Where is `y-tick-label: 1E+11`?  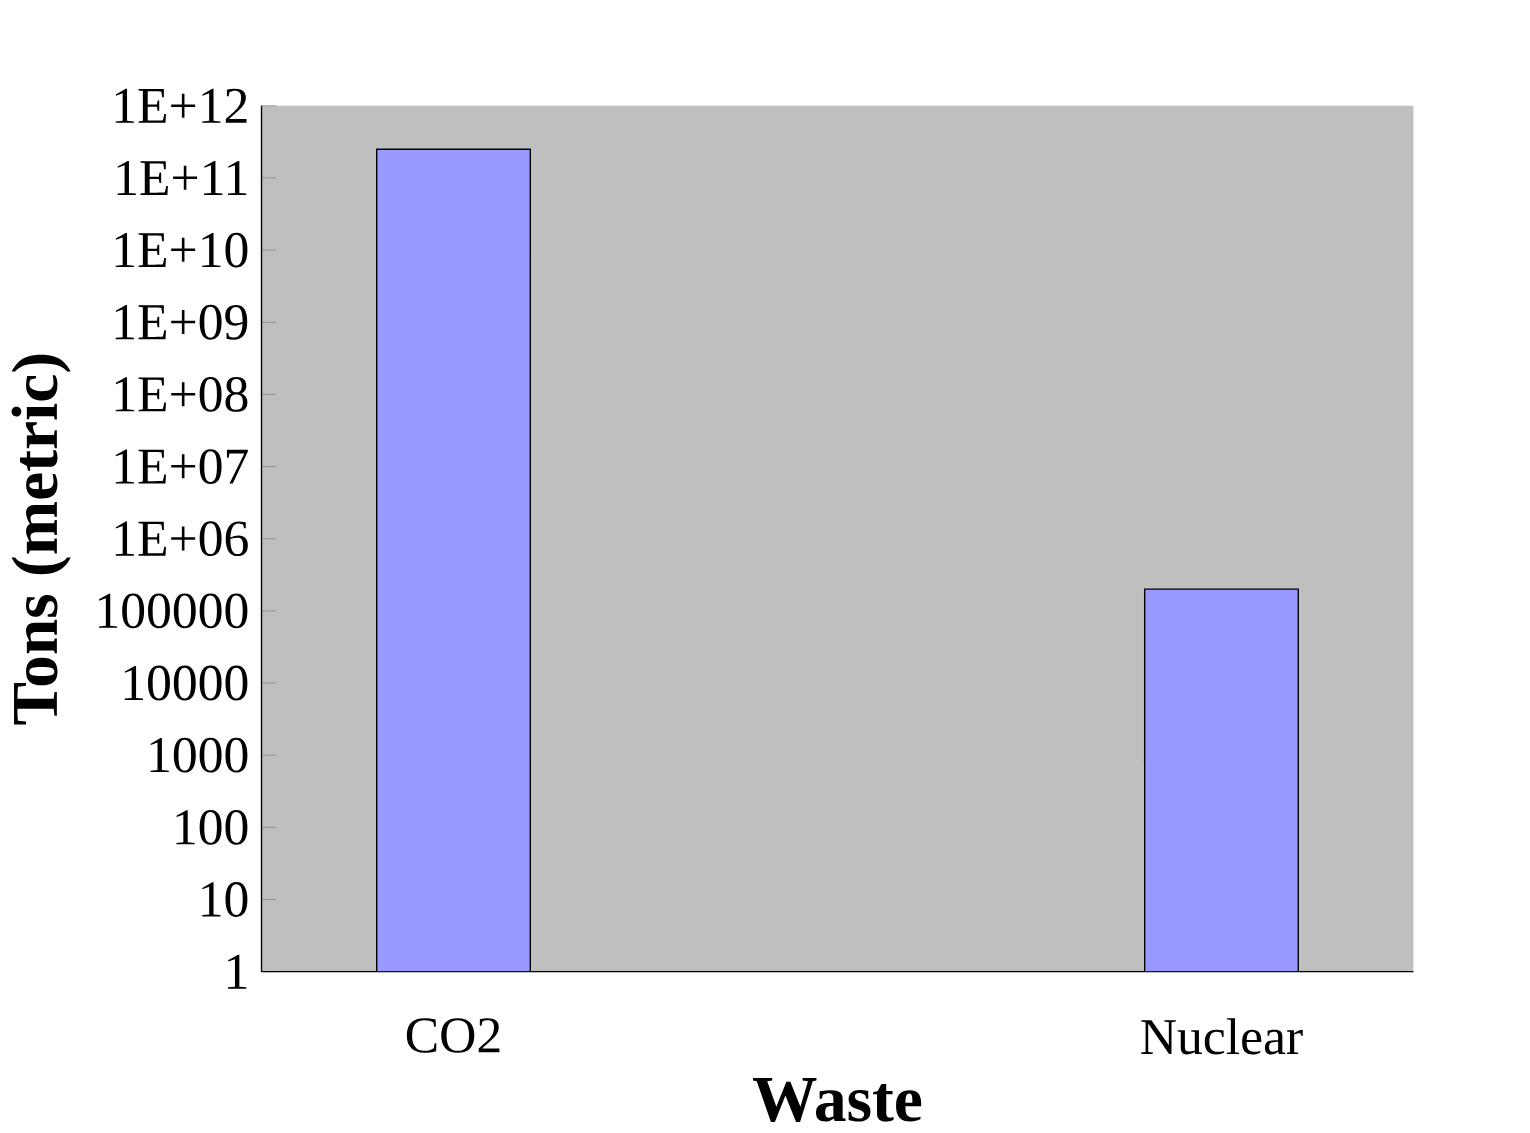
y-tick-label: 1E+11 is located at coordinates (182, 177).